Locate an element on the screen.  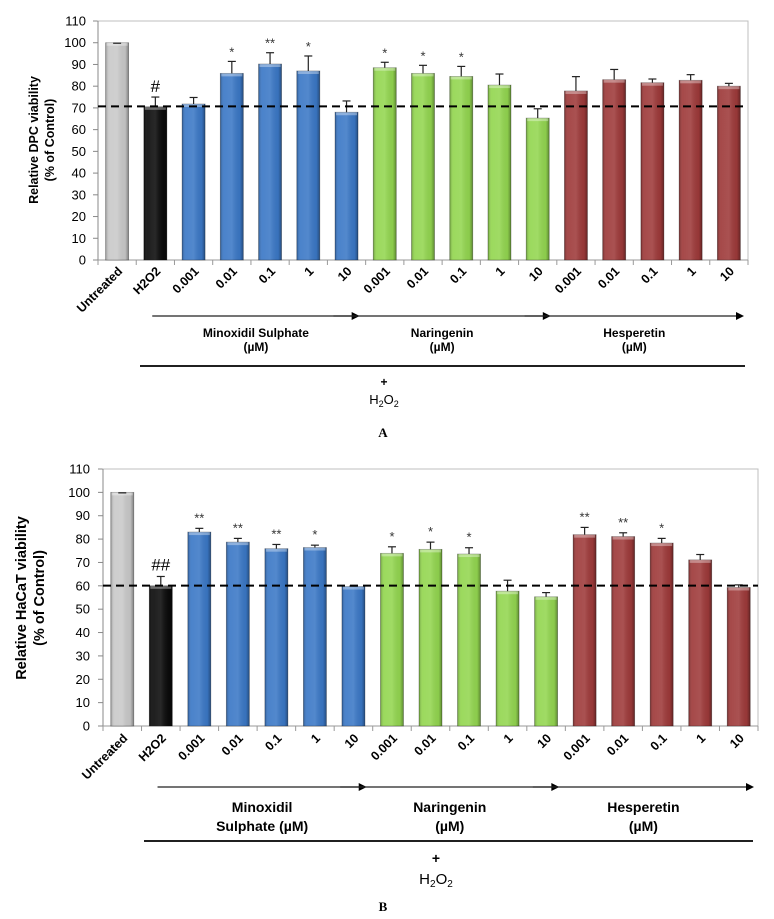
y-tick-label: 80 is located at coordinates (83, 539).